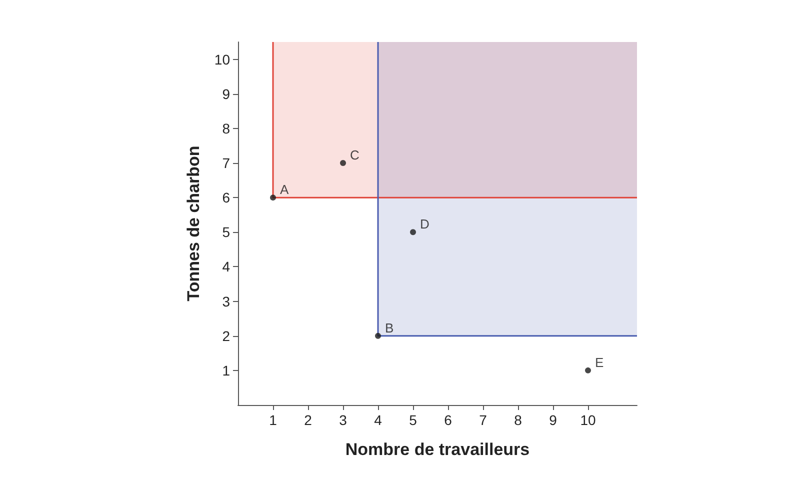 Image resolution: width=810 pixels, height=497 pixels. I want to click on y-tick-label: 1, so click(226, 370).